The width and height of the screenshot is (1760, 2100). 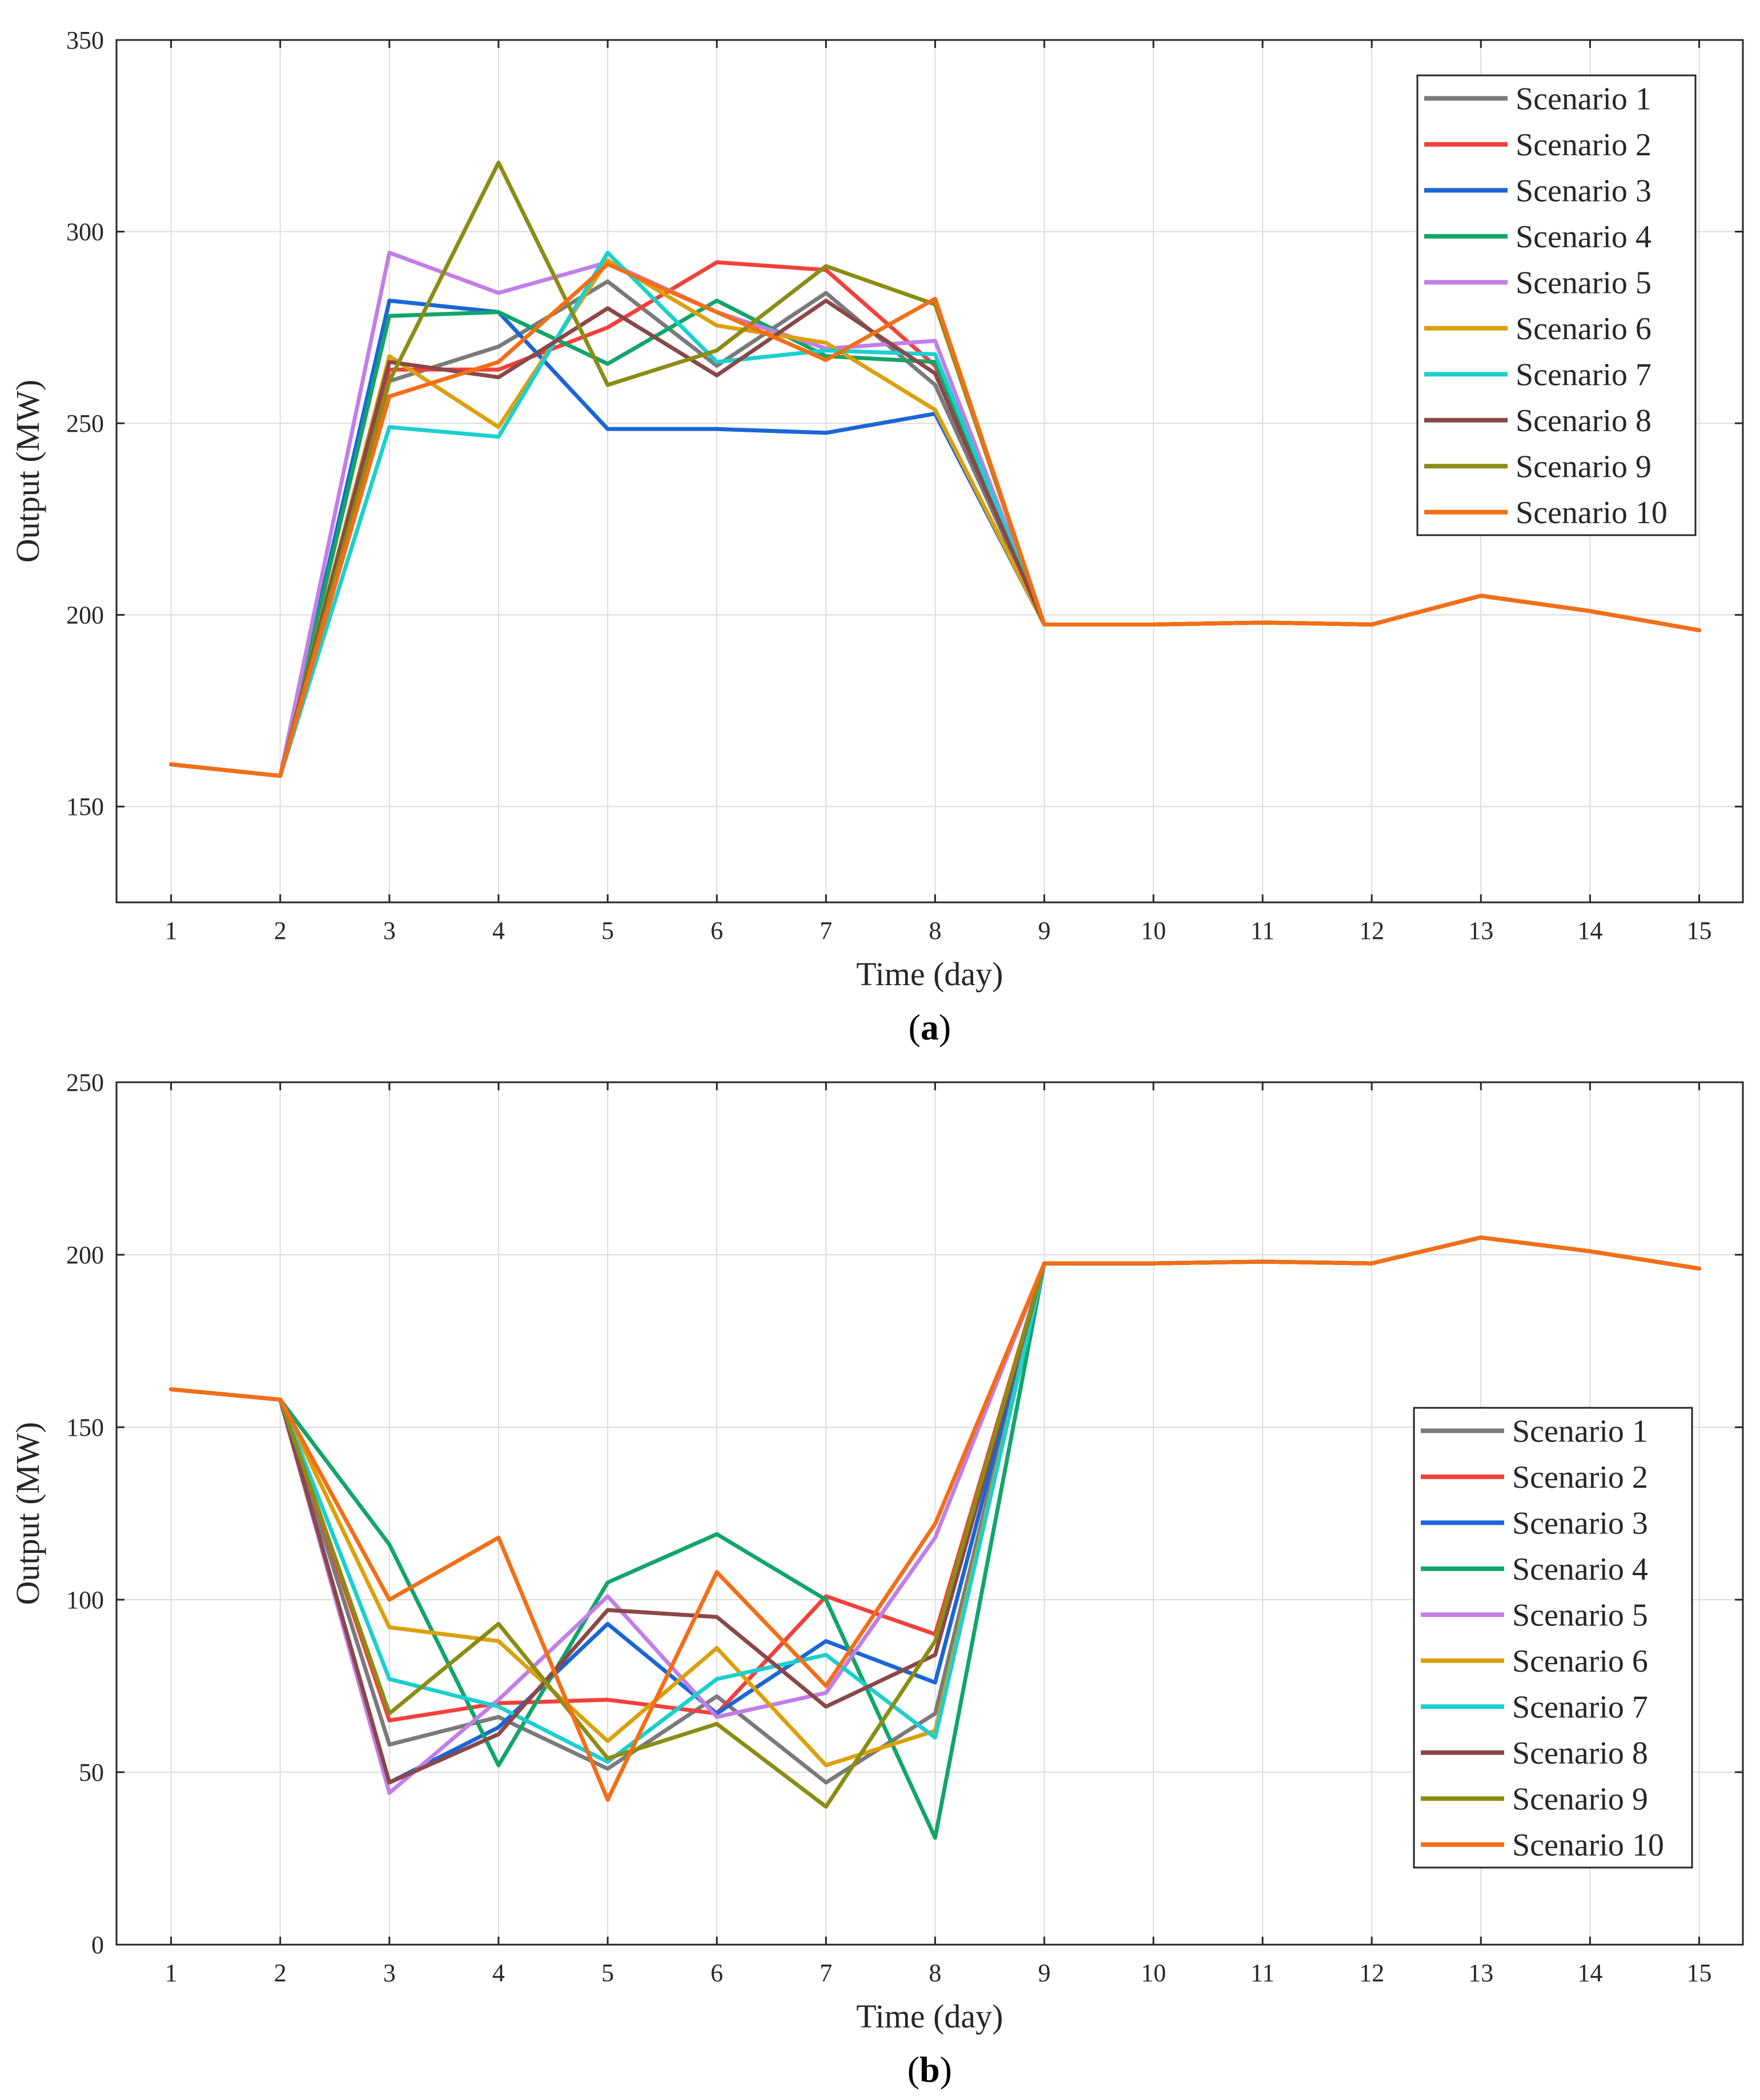 I want to click on panel-label: (a), so click(x=930, y=1027).